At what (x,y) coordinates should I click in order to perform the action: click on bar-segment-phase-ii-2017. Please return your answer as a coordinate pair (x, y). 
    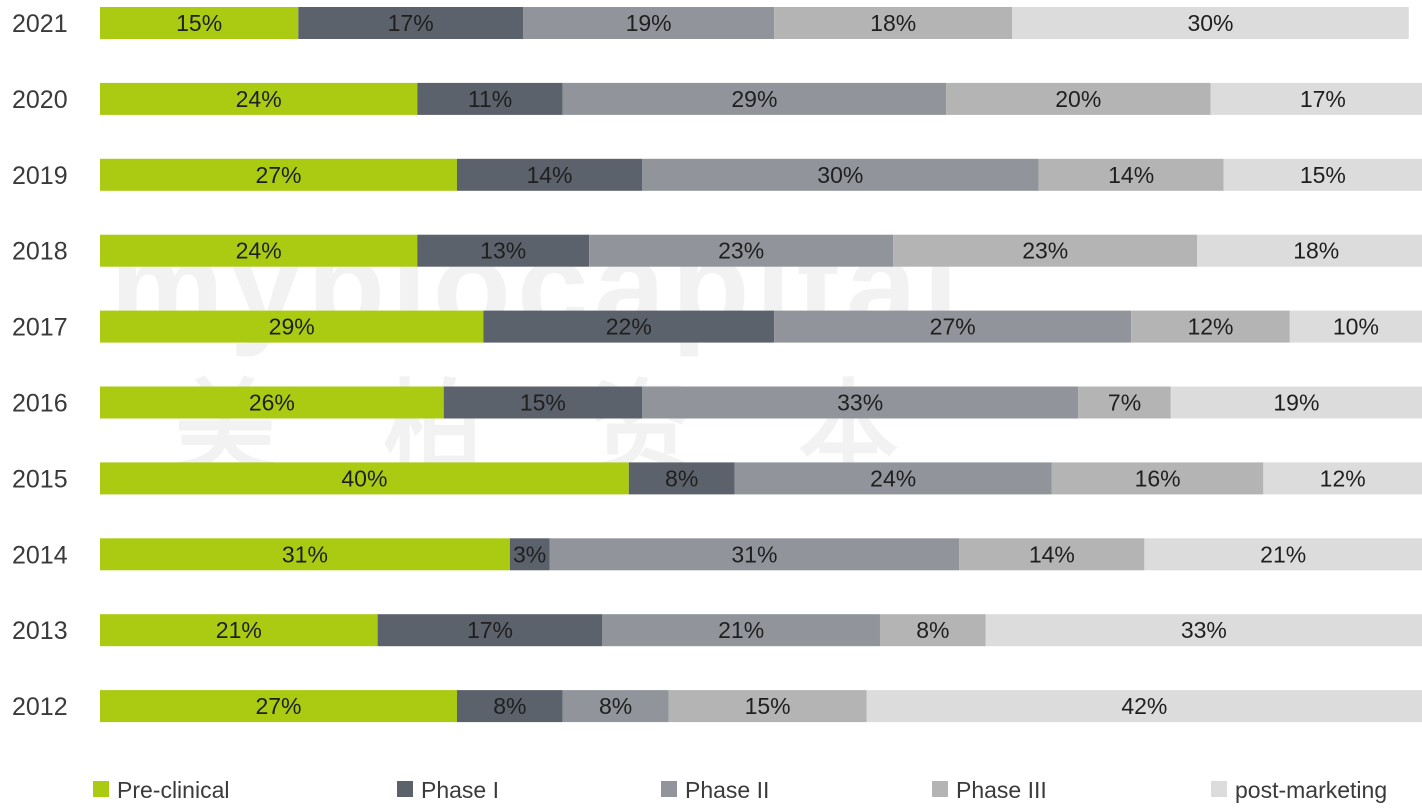
    Looking at the image, I should click on (953, 326).